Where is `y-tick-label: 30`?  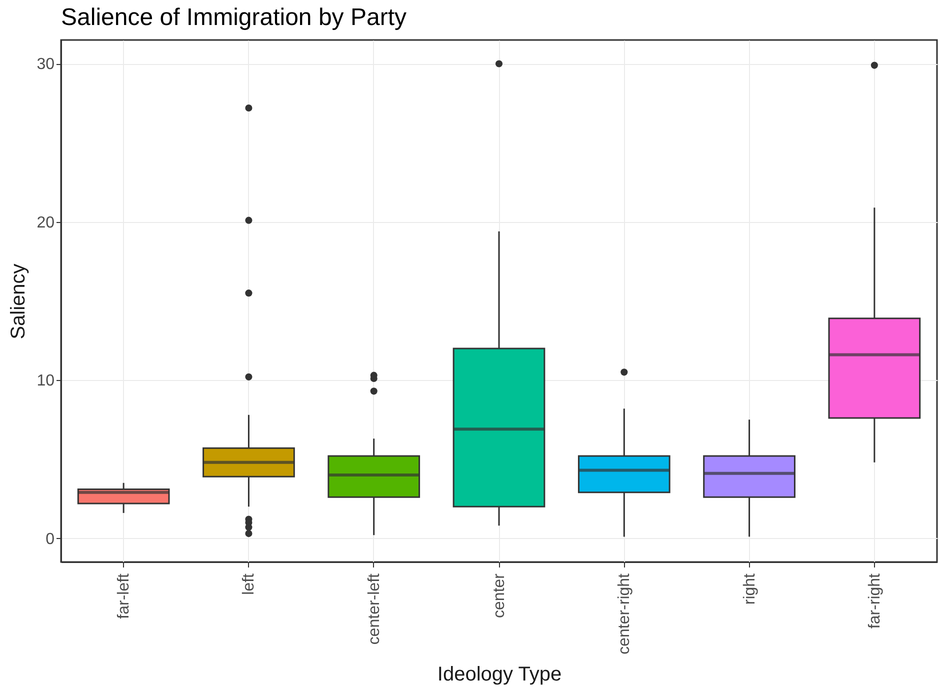
y-tick-label: 30 is located at coordinates (45, 65).